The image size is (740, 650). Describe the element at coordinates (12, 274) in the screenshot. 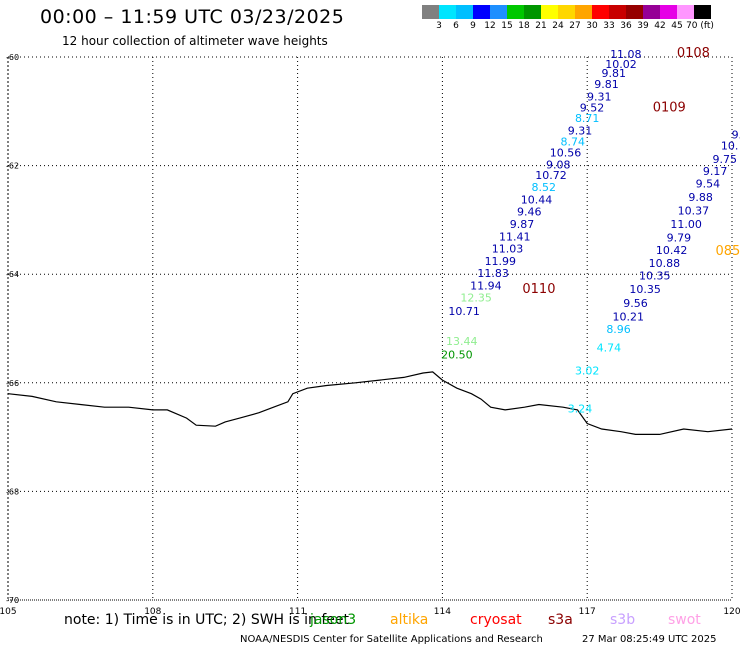

I see `lat-tick-label: -64` at that location.